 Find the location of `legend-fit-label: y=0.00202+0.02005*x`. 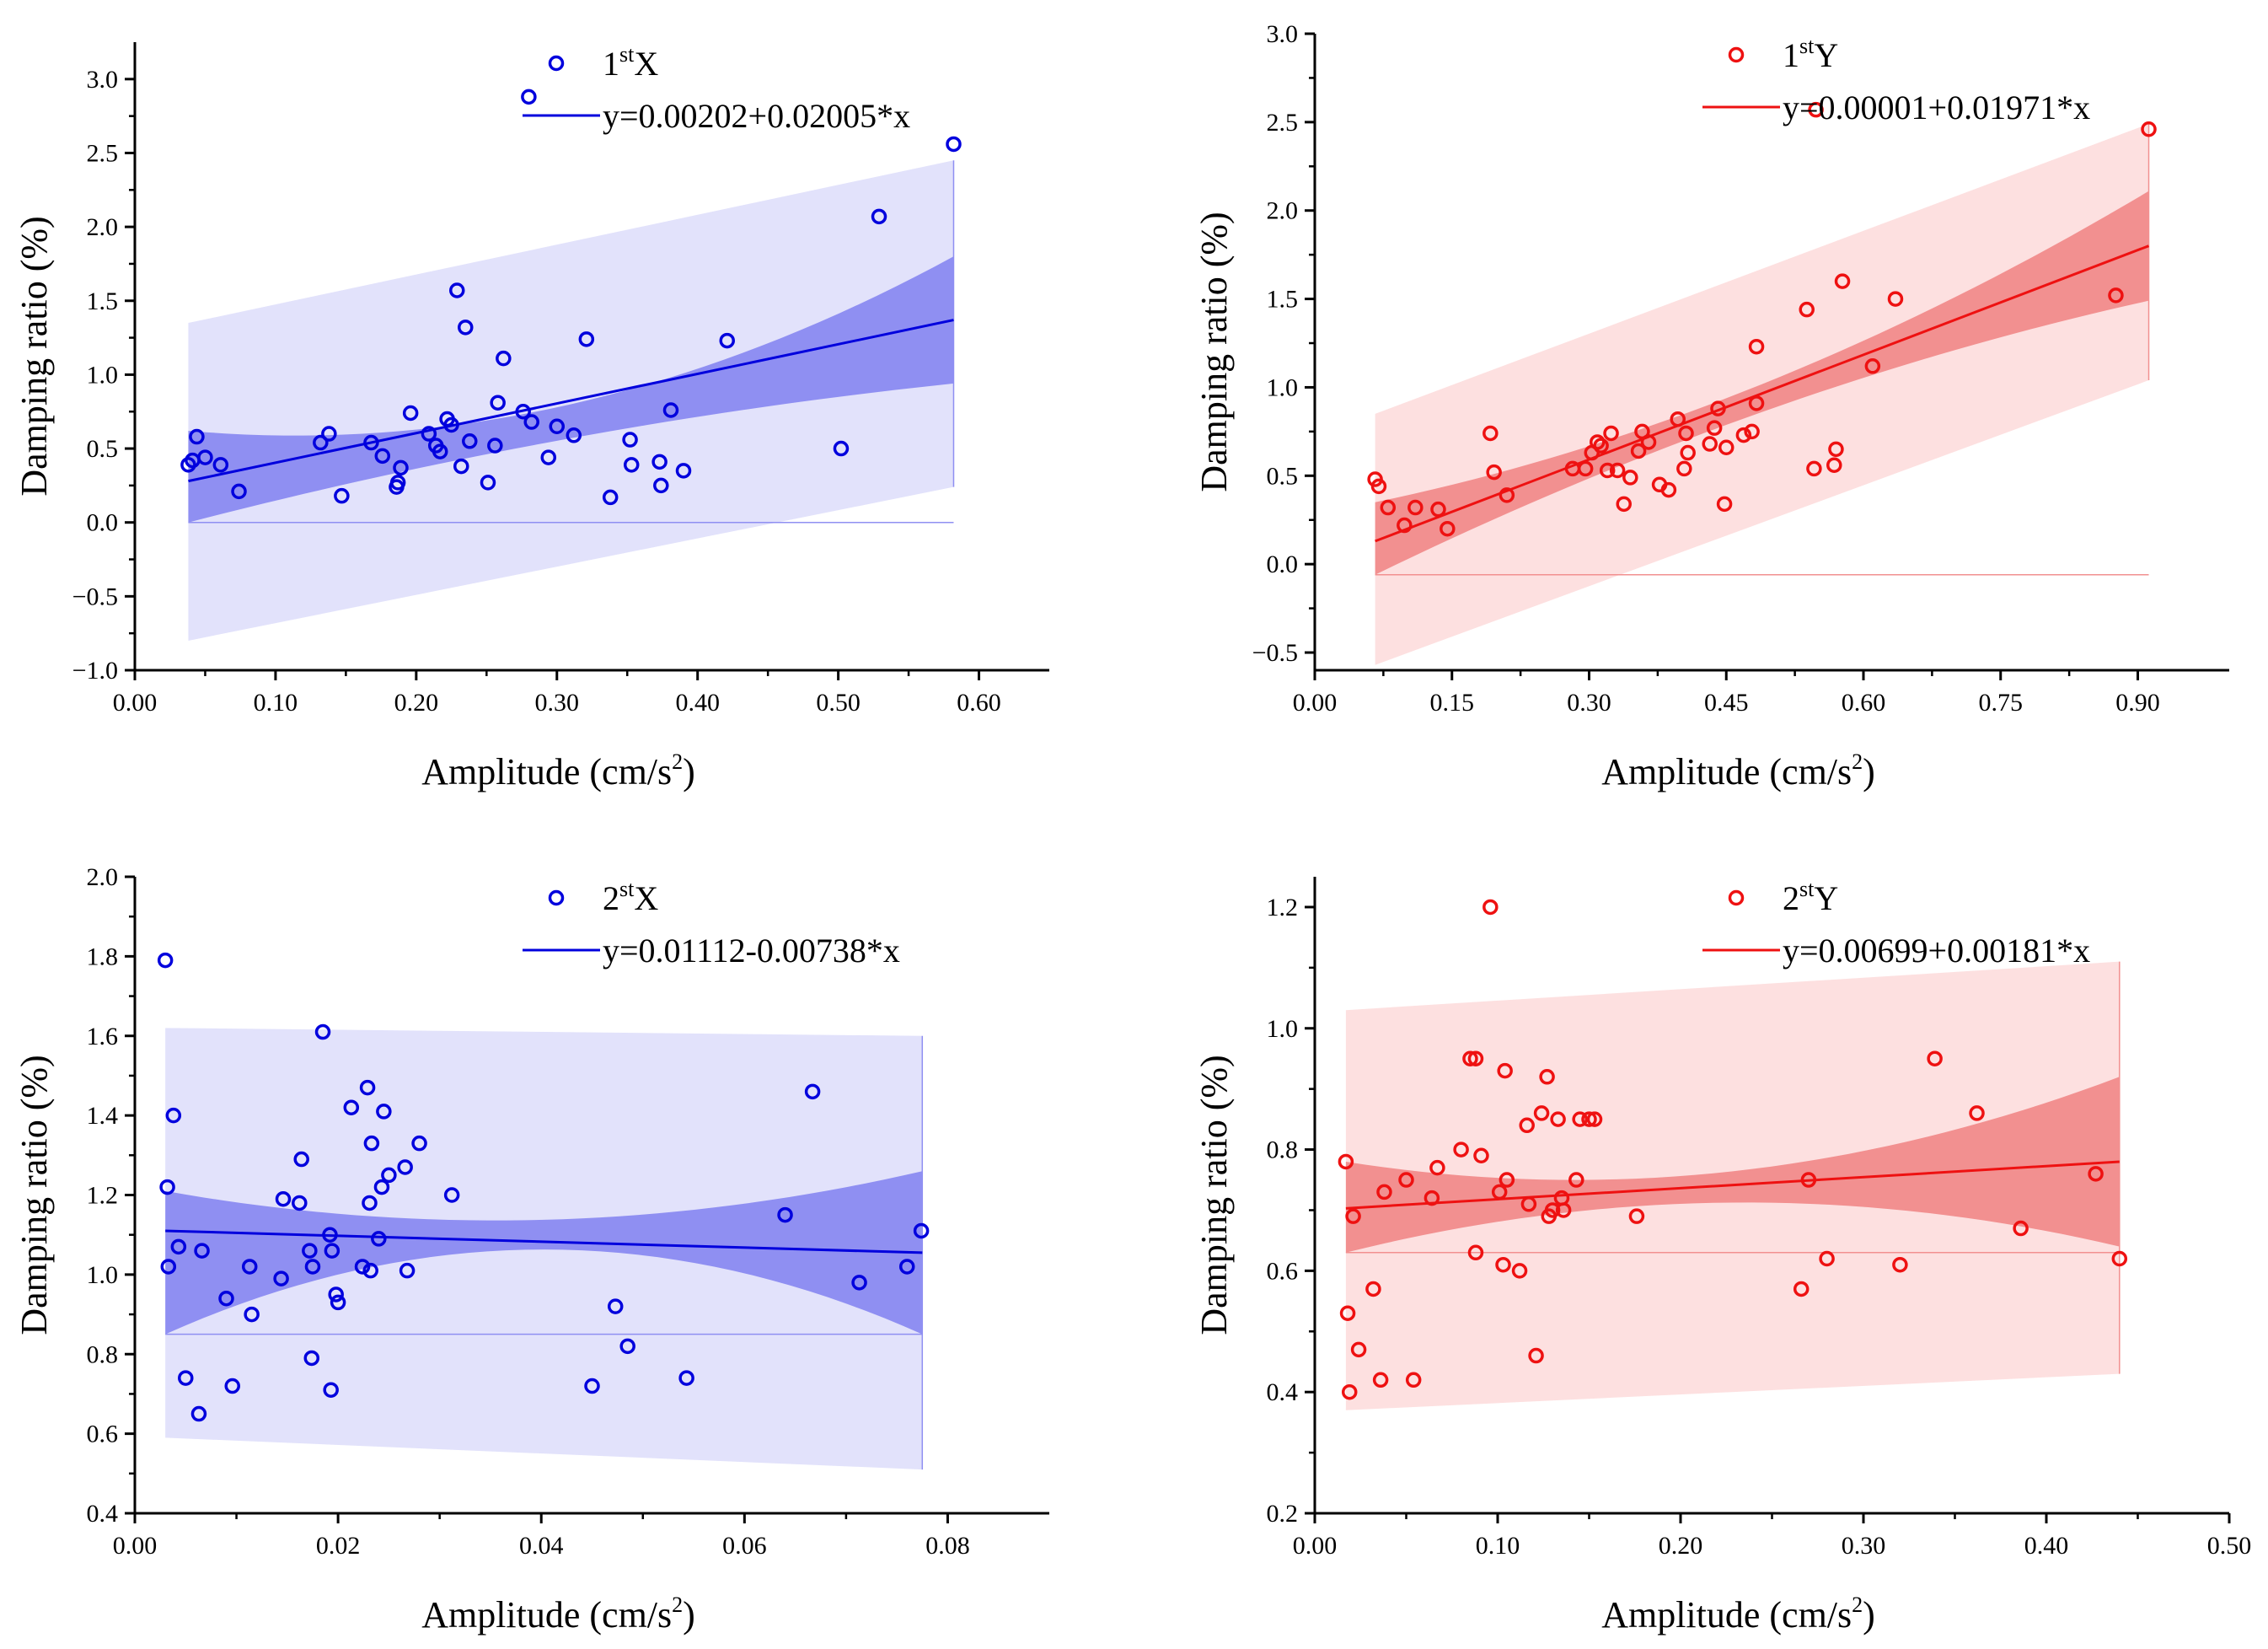

legend-fit-label: y=0.00202+0.02005*x is located at coordinates (756, 116).